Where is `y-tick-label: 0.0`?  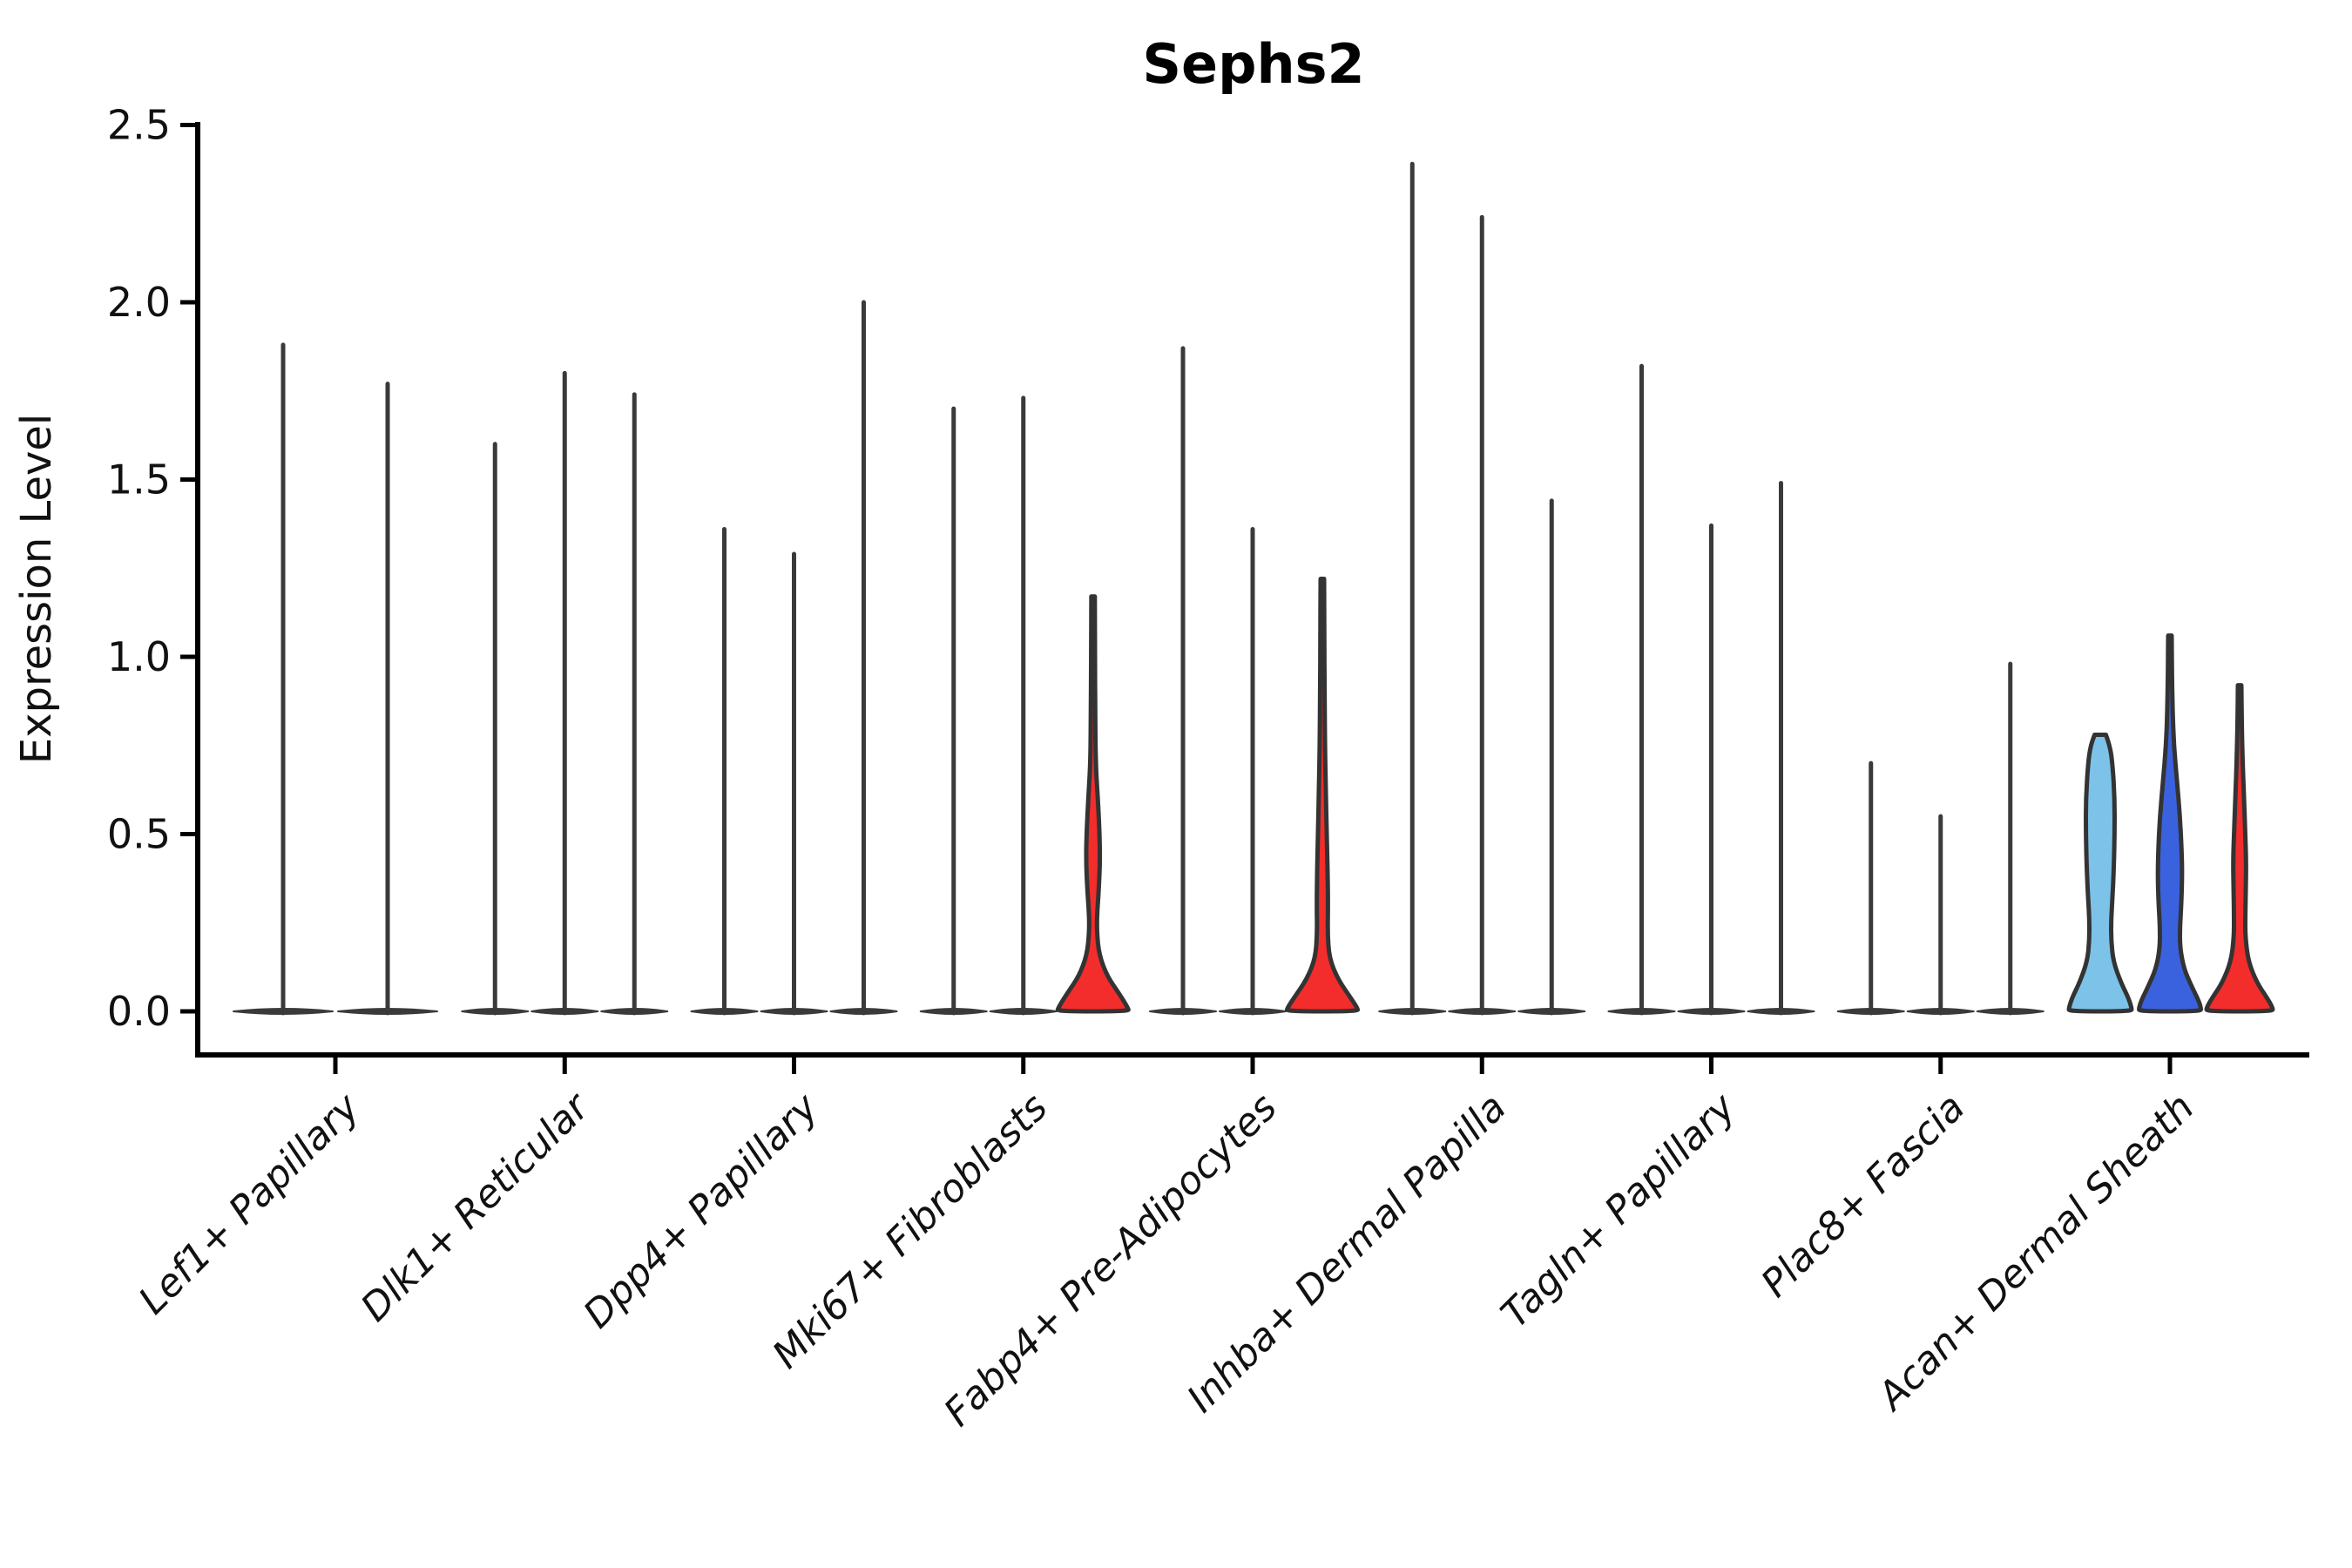
y-tick-label: 0.0 is located at coordinates (139, 1012).